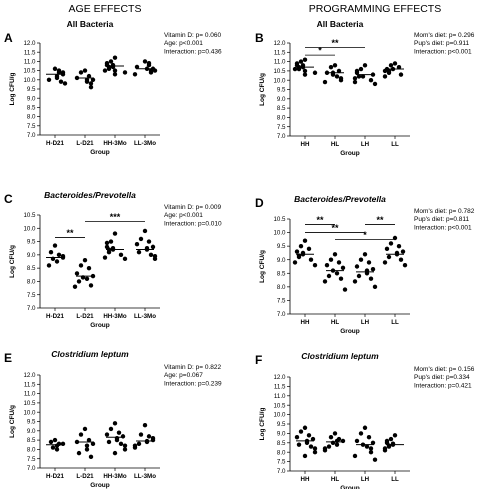 This screenshot has height=489, width=500. Describe the element at coordinates (193, 223) in the screenshot. I see `stat-line: Interaction: p=0.010` at that location.